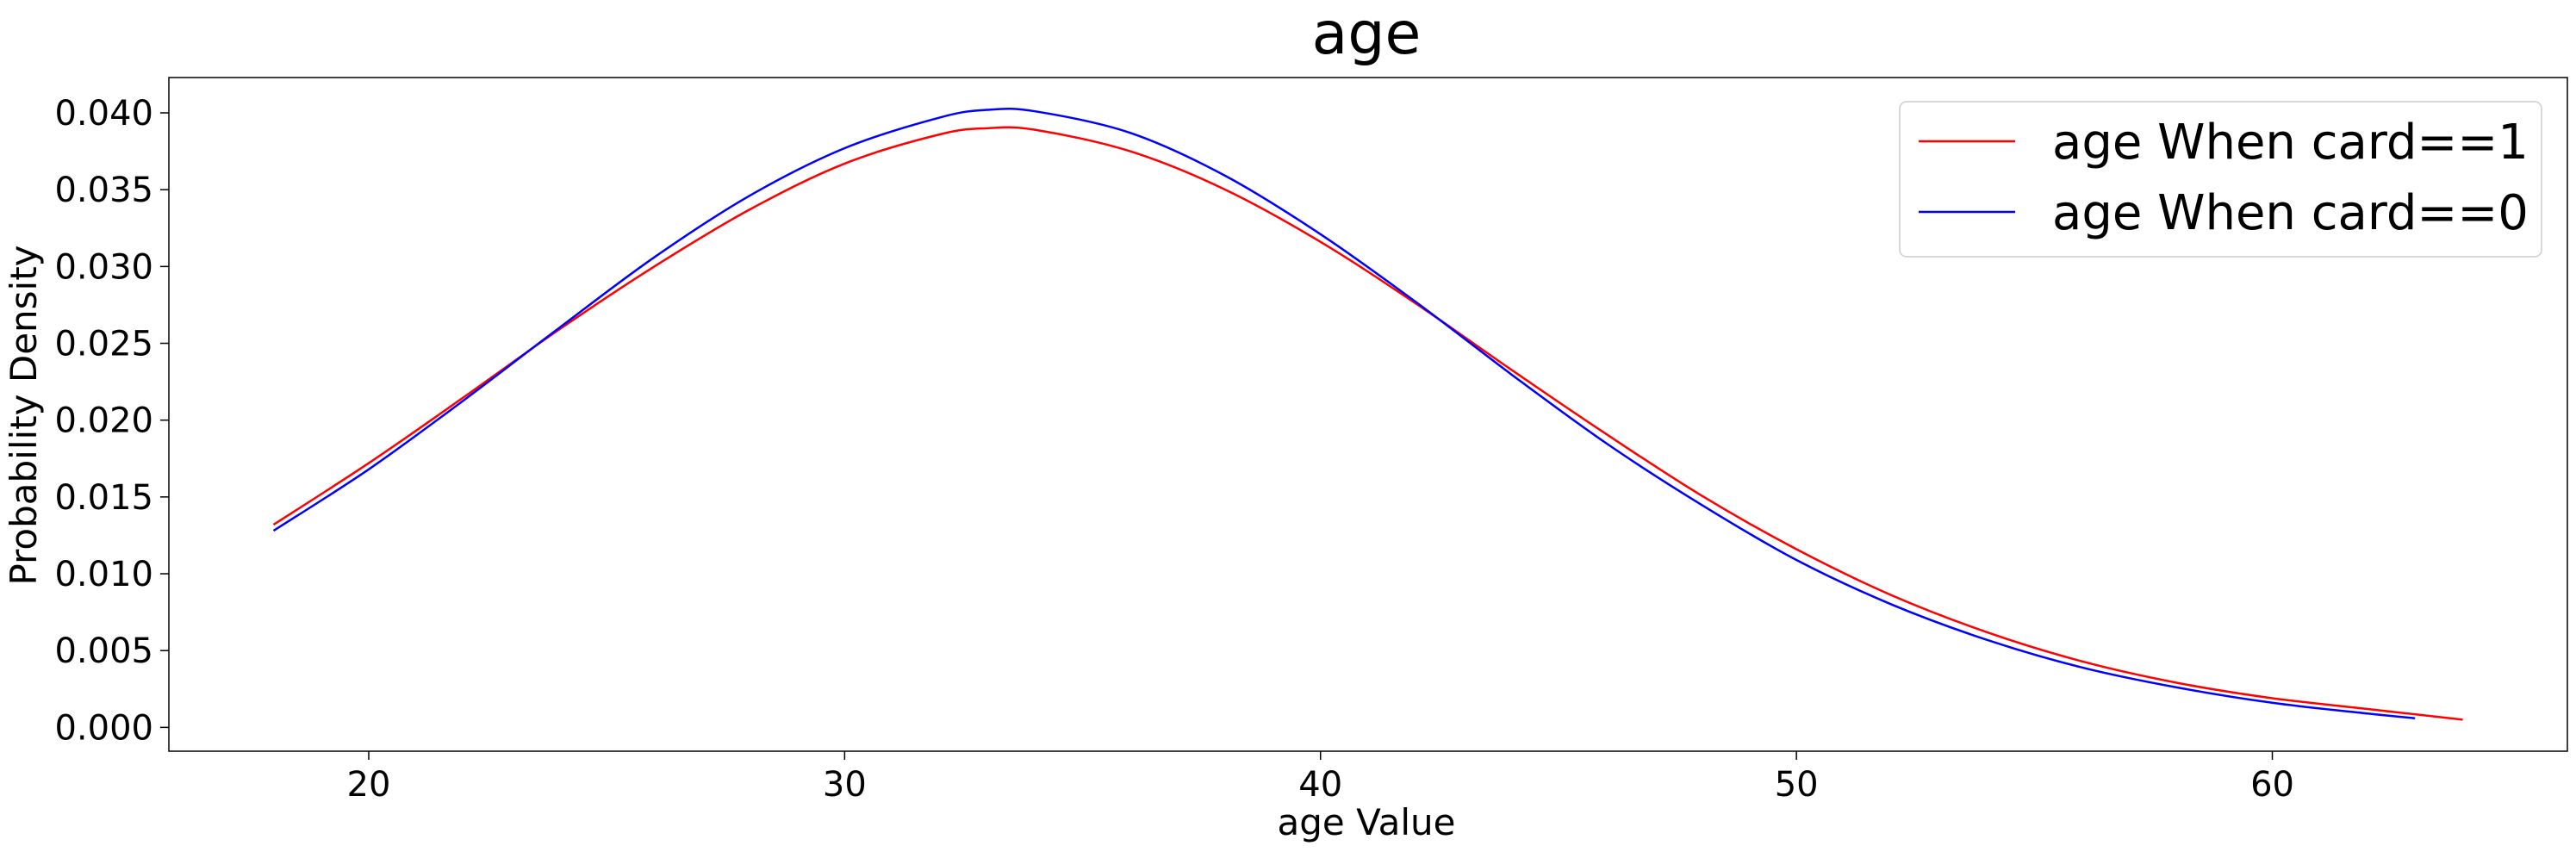 The width and height of the screenshot is (2576, 852). Describe the element at coordinates (104, 344) in the screenshot. I see `y-tick-label: 0.025` at that location.